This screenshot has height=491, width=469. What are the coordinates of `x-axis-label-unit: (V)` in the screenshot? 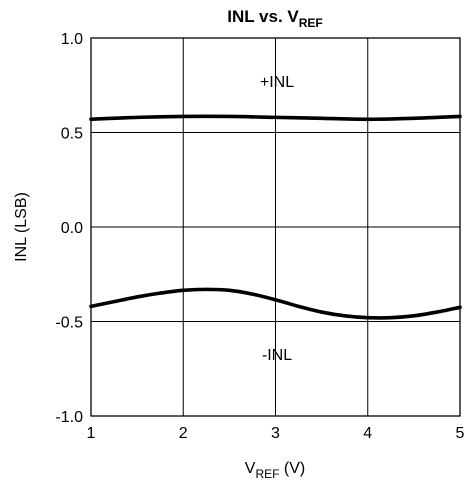 It's located at (292, 468).